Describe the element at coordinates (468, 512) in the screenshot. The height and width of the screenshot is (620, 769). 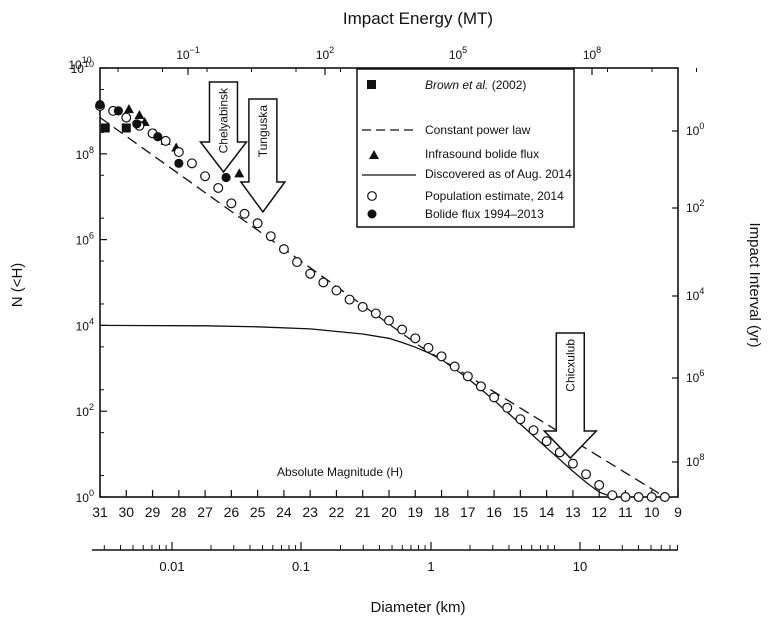
I see `x-tick-label: 17` at that location.